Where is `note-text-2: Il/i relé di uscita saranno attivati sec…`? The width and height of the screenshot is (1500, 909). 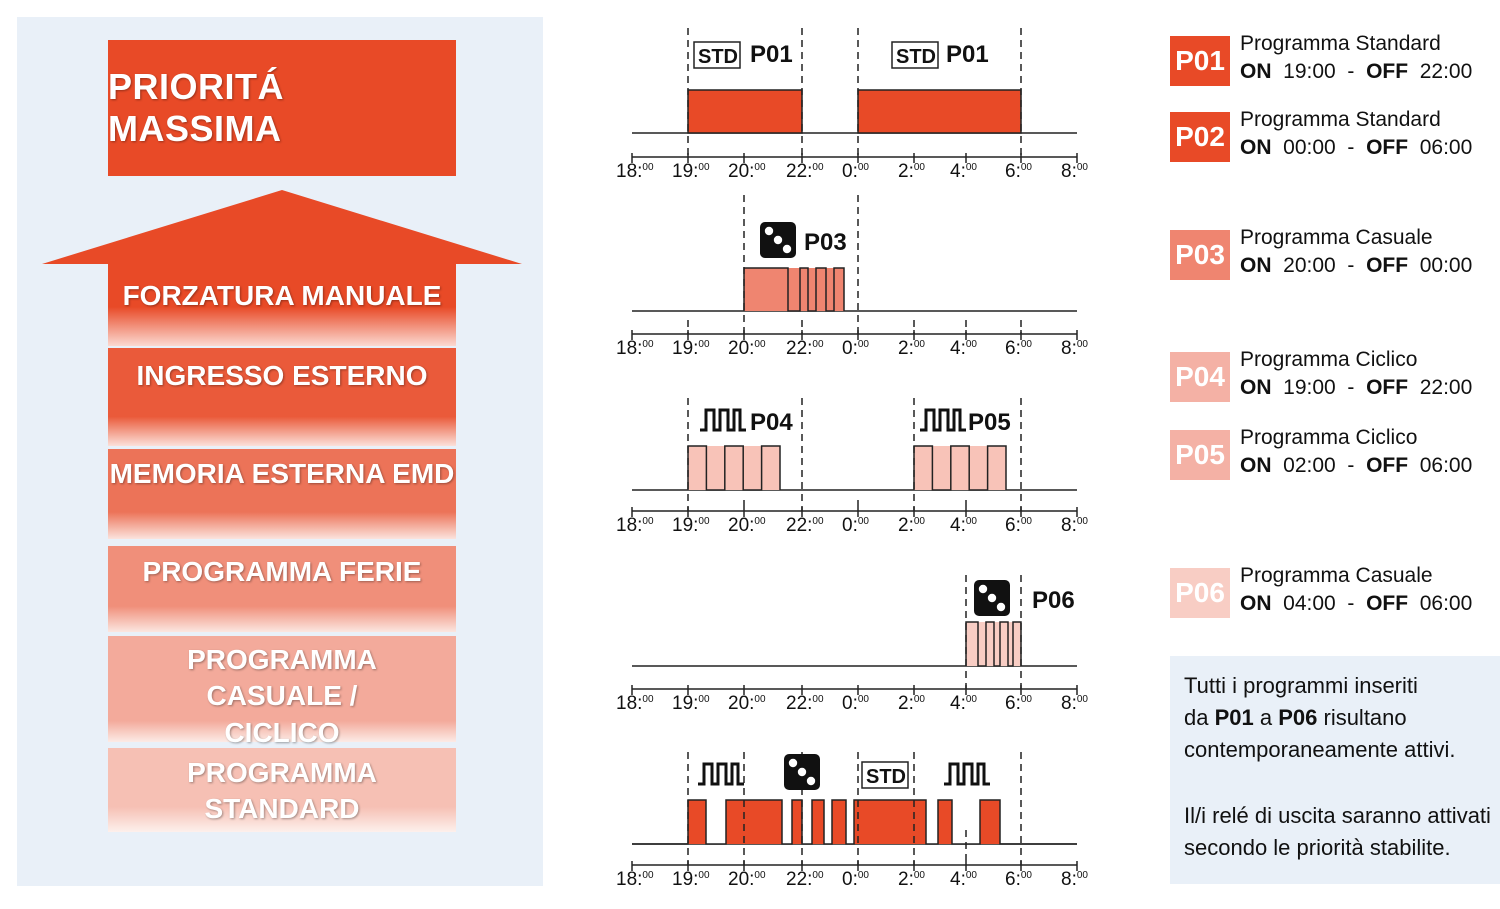
note-text-2: Il/i relé di uscita saranno attivati sec… is located at coordinates (1337, 831).